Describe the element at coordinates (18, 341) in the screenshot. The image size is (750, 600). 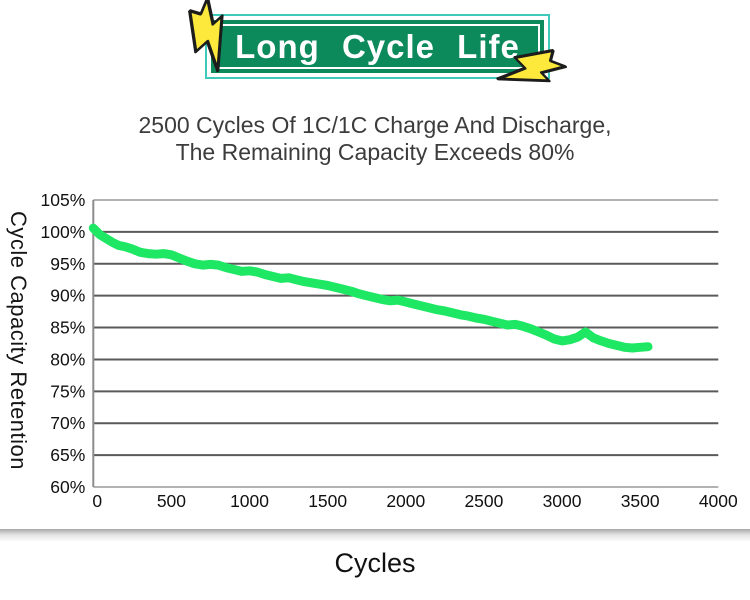
I see `y-axis-title: Cycle Capacity Retention` at that location.